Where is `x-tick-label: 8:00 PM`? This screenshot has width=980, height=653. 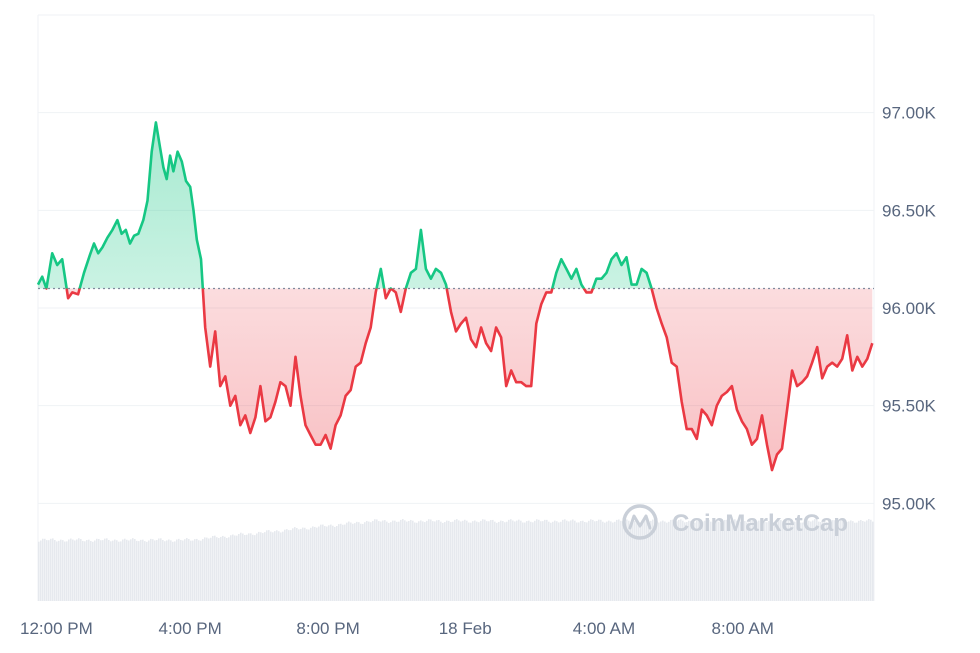
x-tick-label: 8:00 PM is located at coordinates (327, 628).